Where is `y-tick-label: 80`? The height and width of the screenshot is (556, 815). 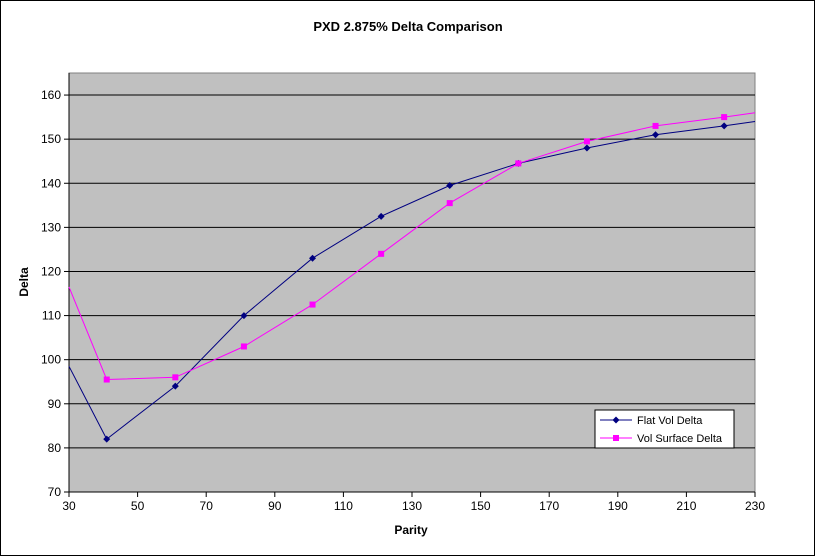
y-tick-label: 80 is located at coordinates (55, 448).